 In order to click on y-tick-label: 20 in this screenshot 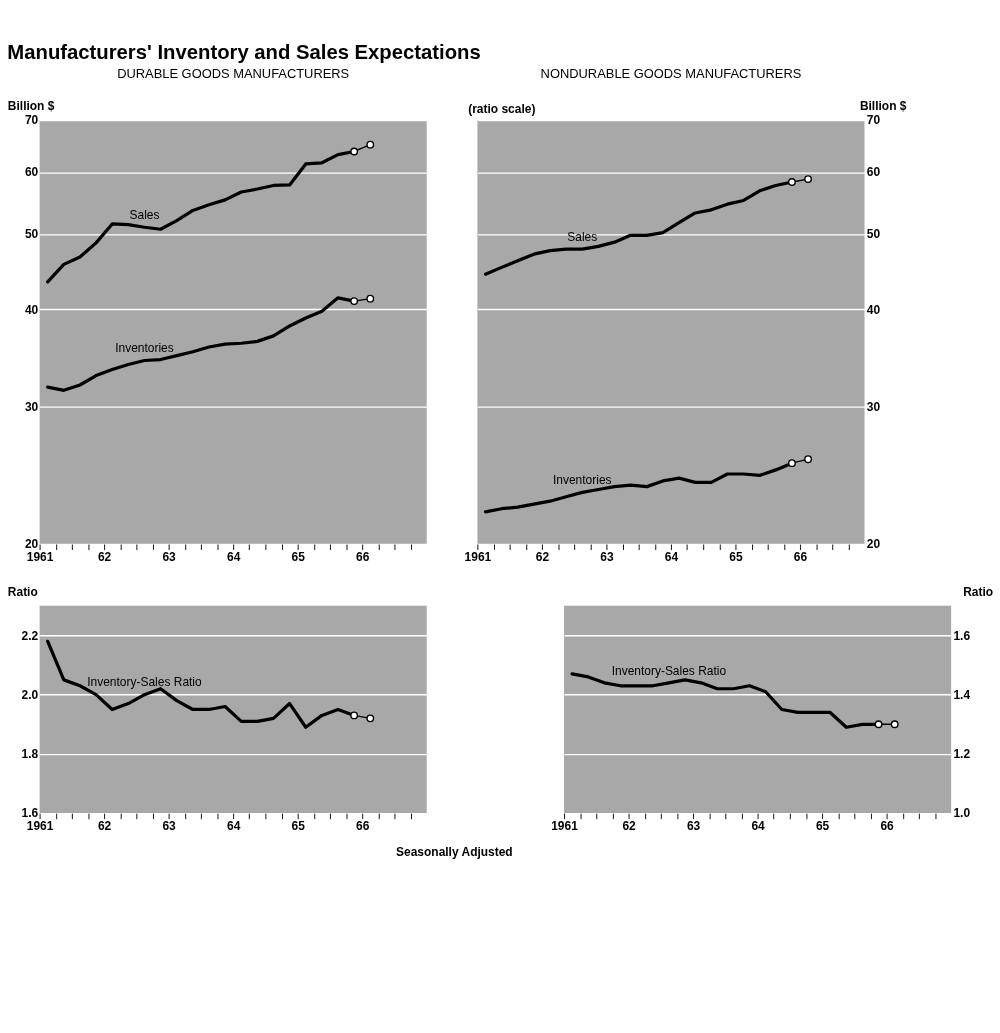, I will do `click(31, 544)`.